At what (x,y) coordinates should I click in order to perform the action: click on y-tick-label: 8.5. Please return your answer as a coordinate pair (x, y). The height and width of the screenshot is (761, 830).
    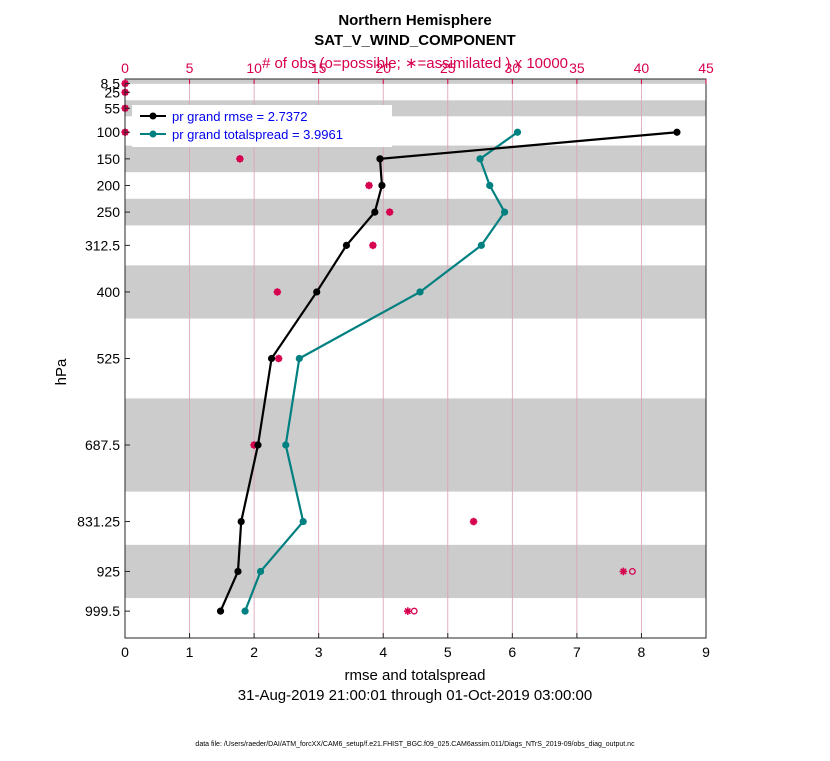
    Looking at the image, I should click on (111, 84).